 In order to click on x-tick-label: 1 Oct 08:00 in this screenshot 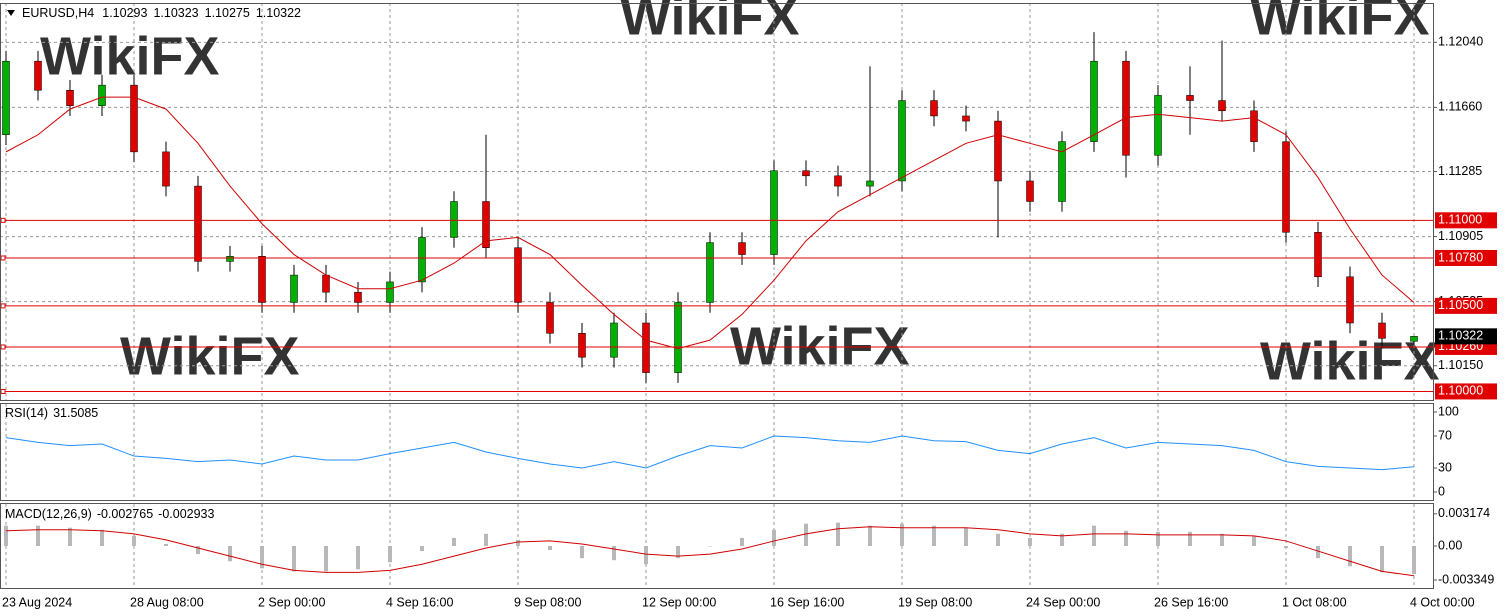, I will do `click(1314, 602)`.